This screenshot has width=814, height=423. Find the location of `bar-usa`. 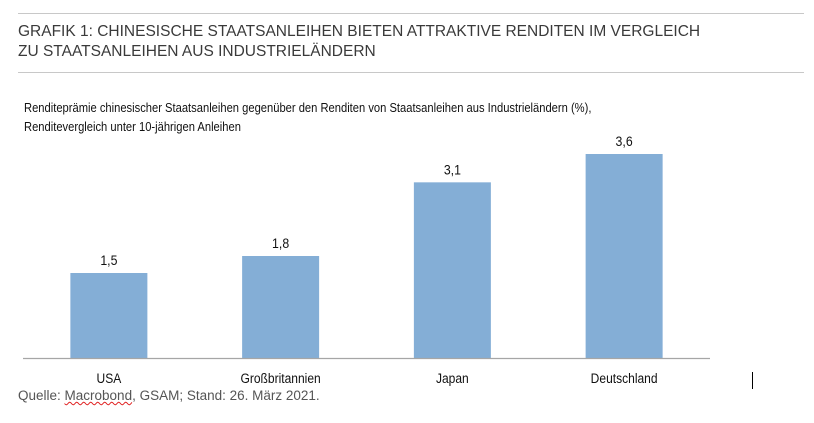

bar-usa is located at coordinates (109, 315).